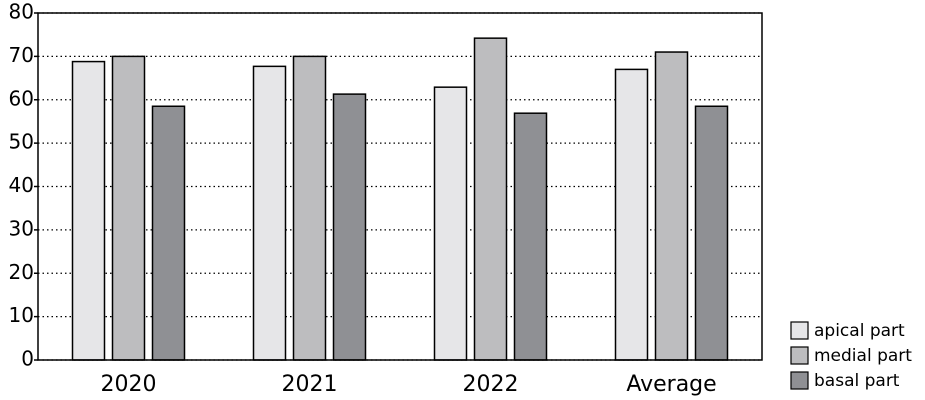 Image resolution: width=925 pixels, height=400 pixels. I want to click on legend-label: apical part, so click(859, 331).